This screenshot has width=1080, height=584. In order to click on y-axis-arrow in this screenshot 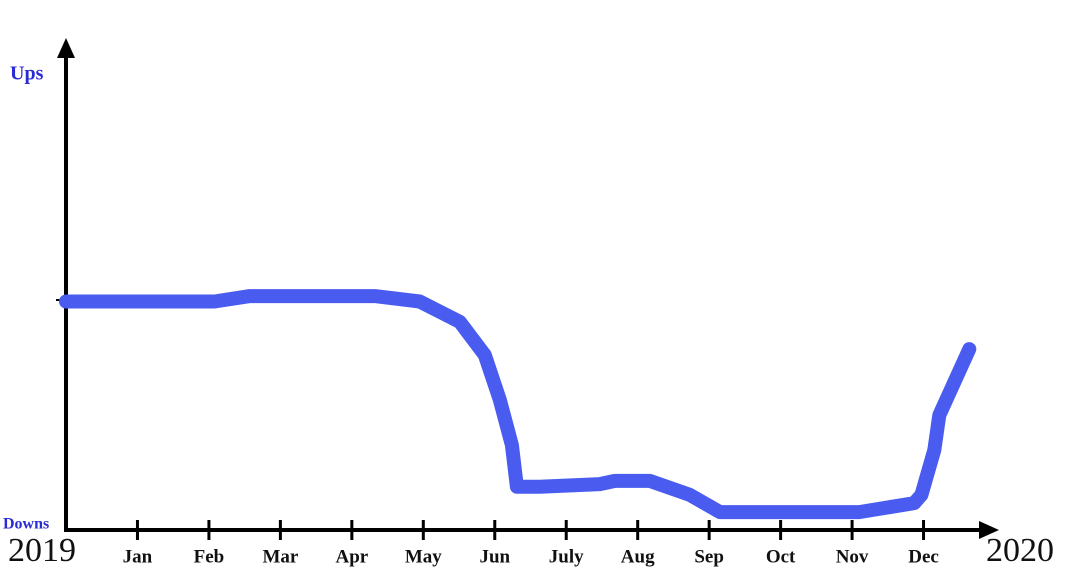, I will do `click(66, 48)`.